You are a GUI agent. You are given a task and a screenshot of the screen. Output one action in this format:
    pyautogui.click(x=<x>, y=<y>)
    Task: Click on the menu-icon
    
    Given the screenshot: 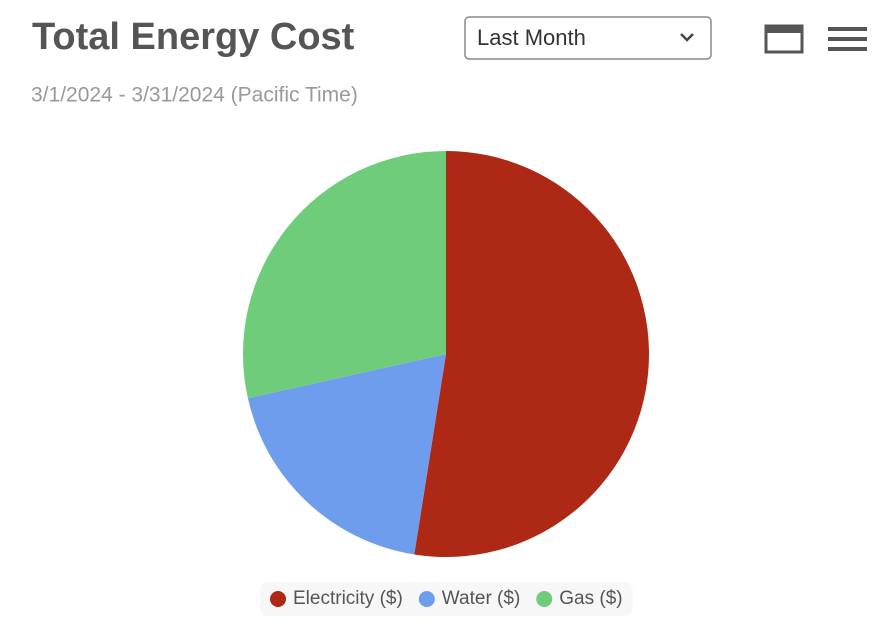 What is the action you would take?
    pyautogui.click(x=847, y=39)
    